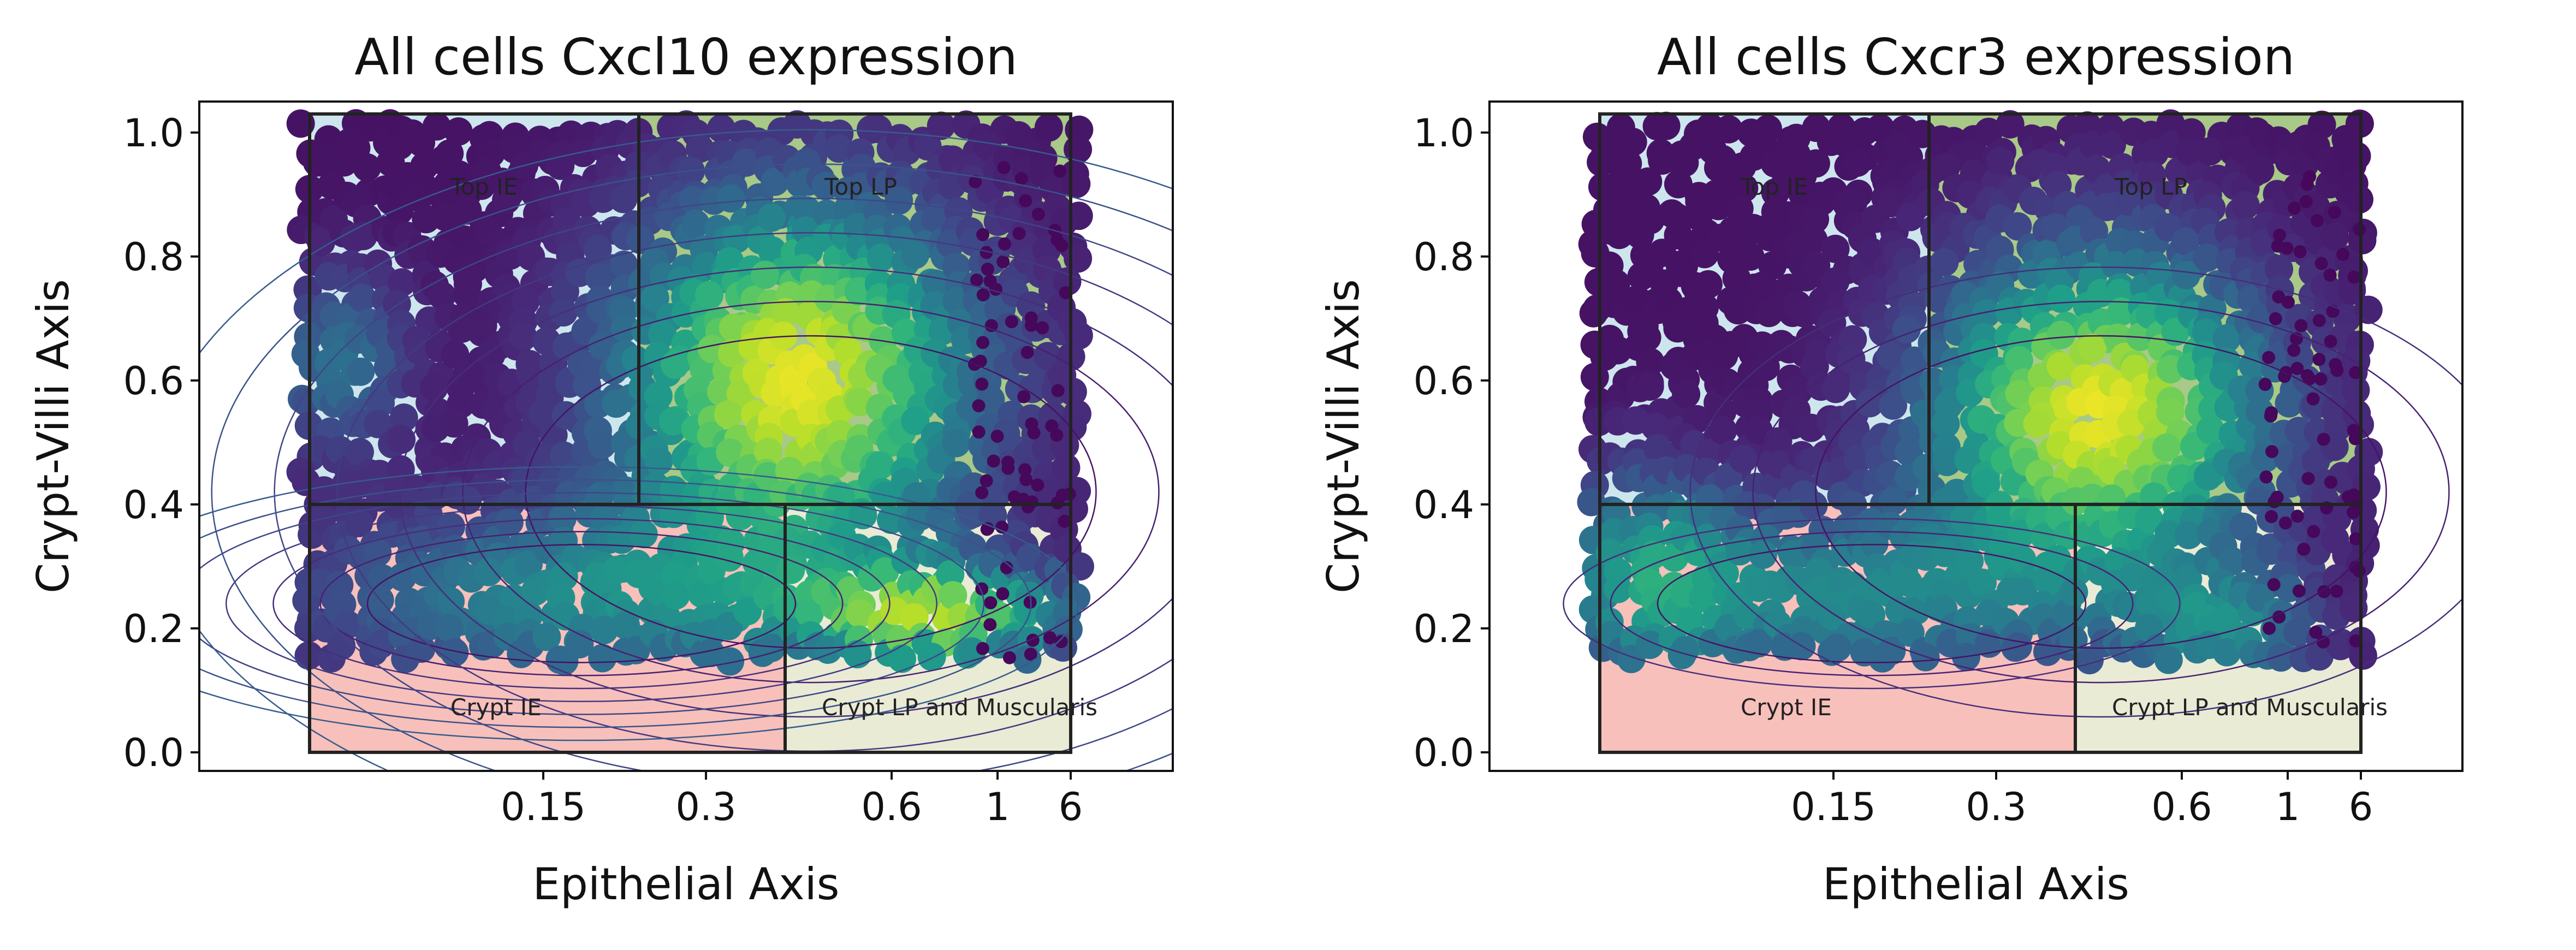  What do you see at coordinates (153, 753) in the screenshot?
I see `y-tick-label: 0.0` at bounding box center [153, 753].